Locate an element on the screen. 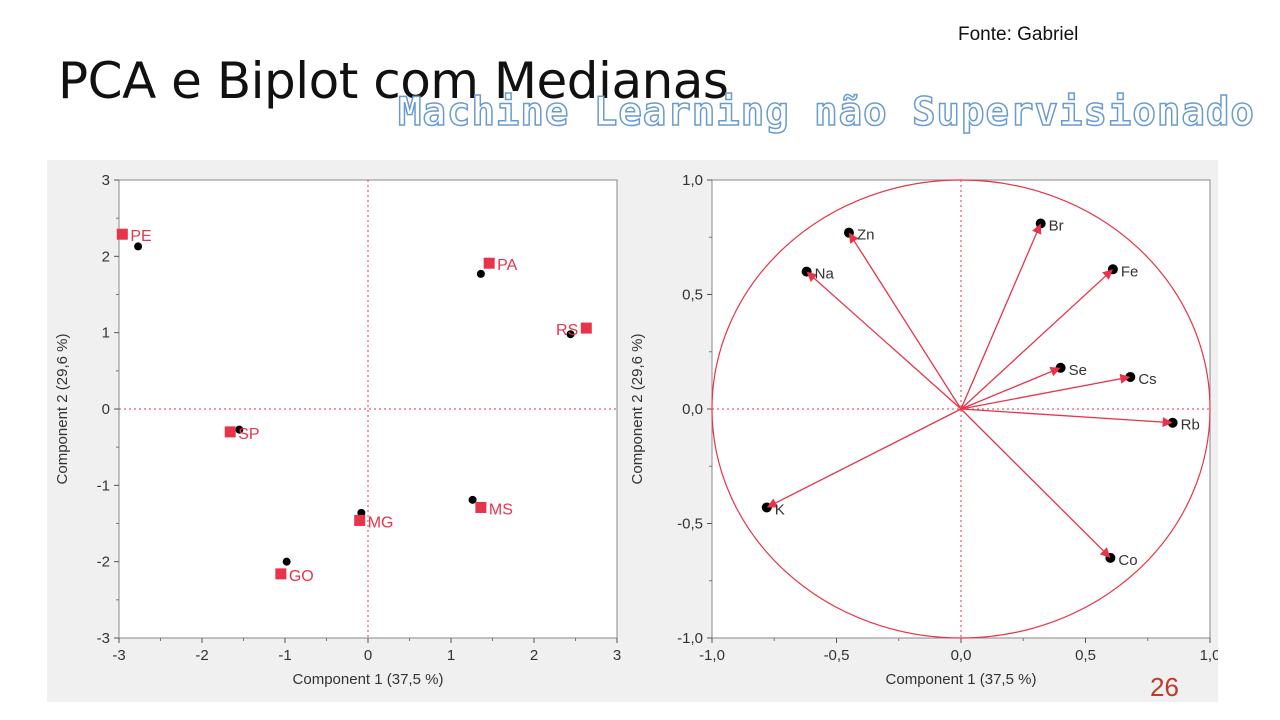 The height and width of the screenshot is (720, 1280). score-x-tick-label: -2 is located at coordinates (201, 655).